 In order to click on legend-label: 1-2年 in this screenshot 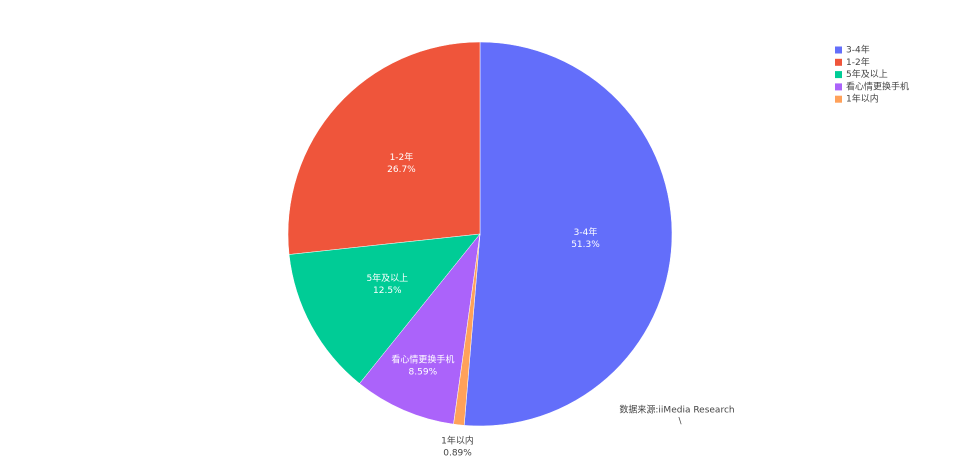, I will do `click(858, 62)`.